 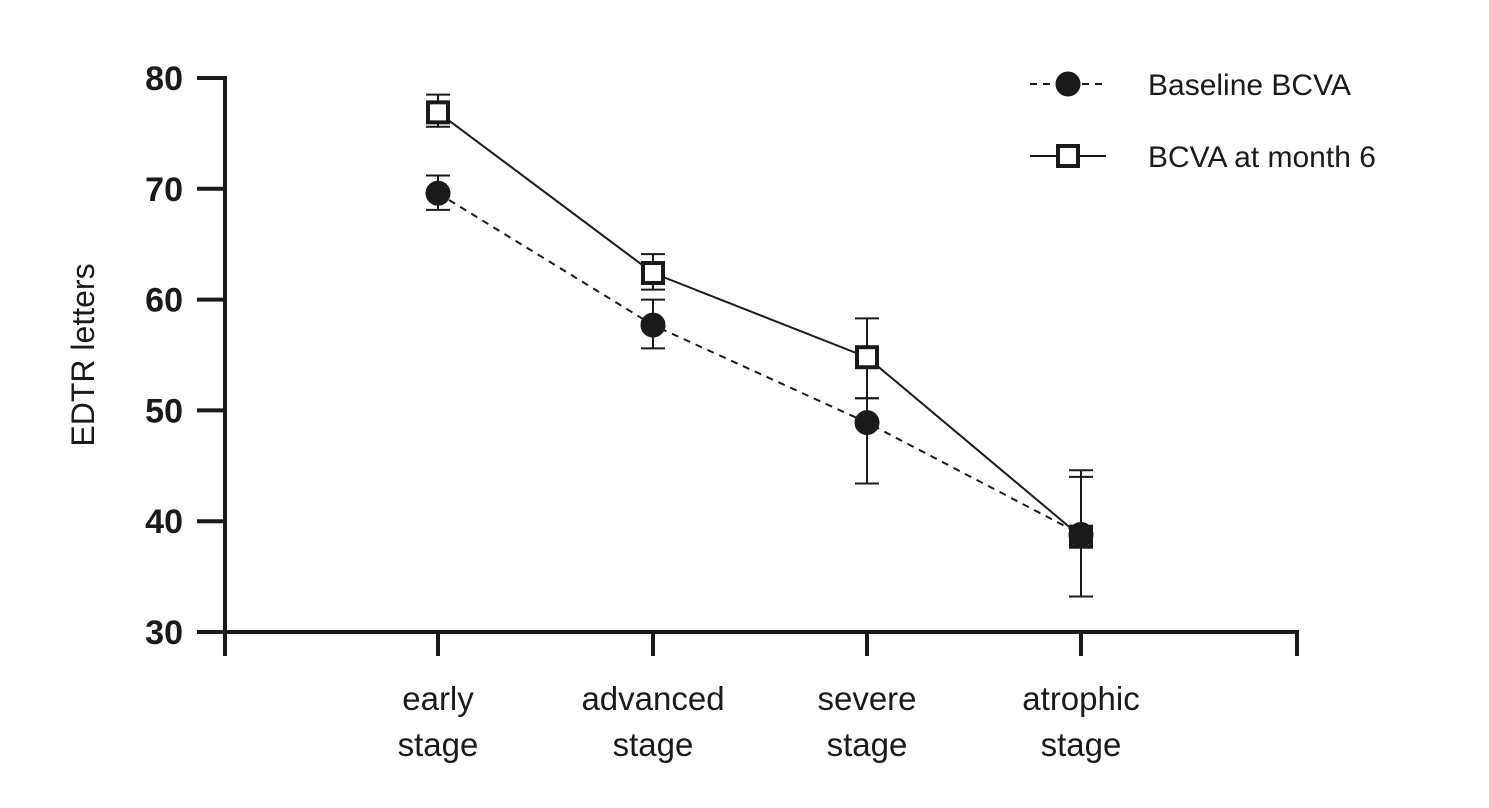 I want to click on legend-item-bcva-month-6: BCVA at month 6, so click(x=1203, y=157).